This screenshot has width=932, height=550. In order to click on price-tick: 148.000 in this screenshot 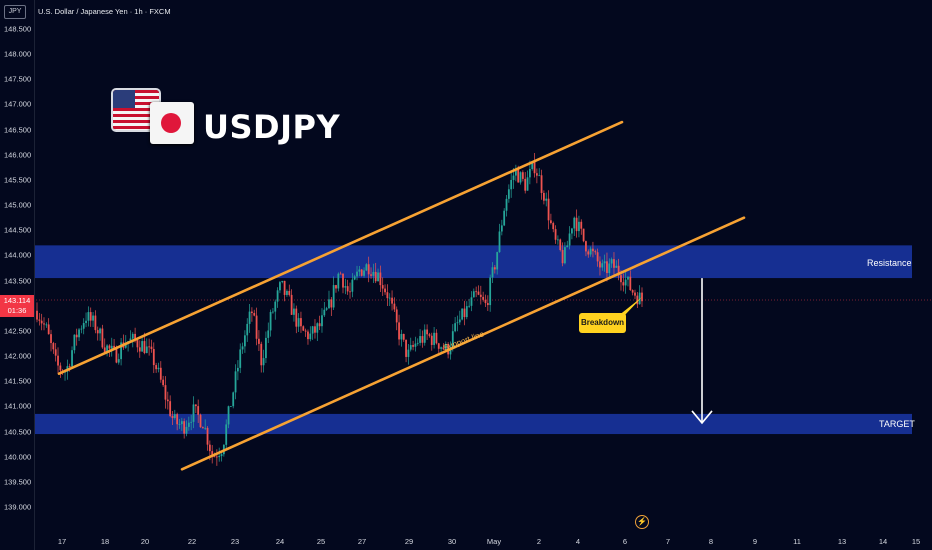, I will do `click(18, 54)`.